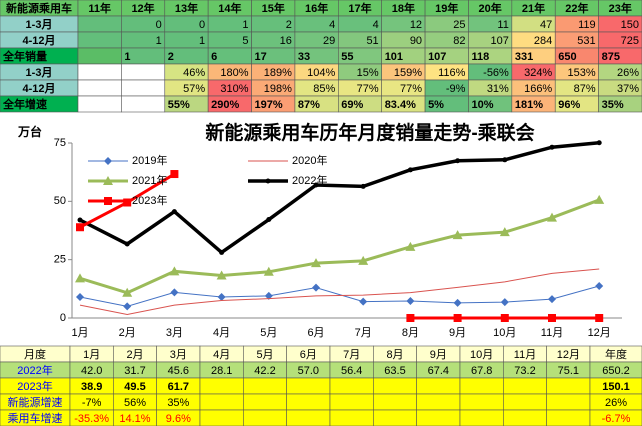 This screenshot has width=642, height=426. I want to click on cell-text: 159%, so click(408, 73).